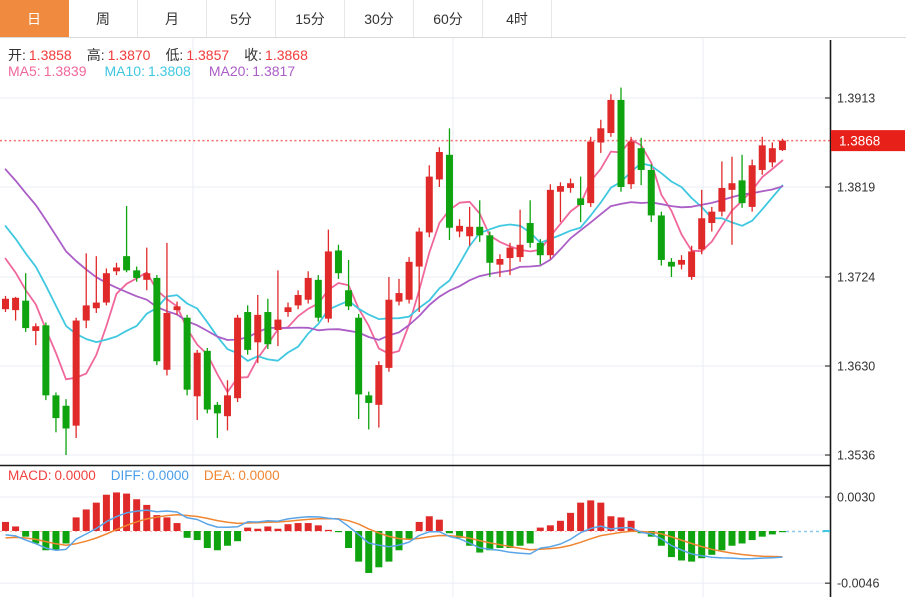  Describe the element at coordinates (517, 18) in the screenshot. I see `timeframe-tab-4时: 4时` at that location.